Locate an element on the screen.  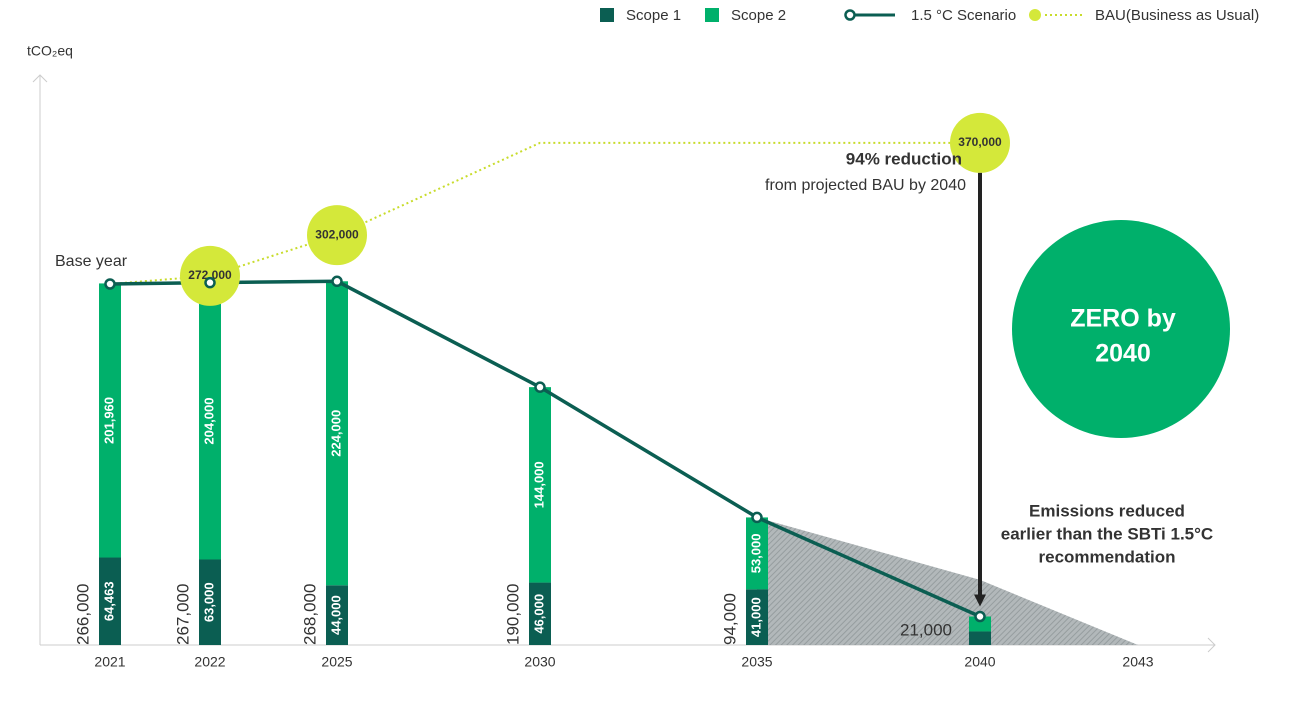
sbti-text: recommendation is located at coordinates (1107, 556).